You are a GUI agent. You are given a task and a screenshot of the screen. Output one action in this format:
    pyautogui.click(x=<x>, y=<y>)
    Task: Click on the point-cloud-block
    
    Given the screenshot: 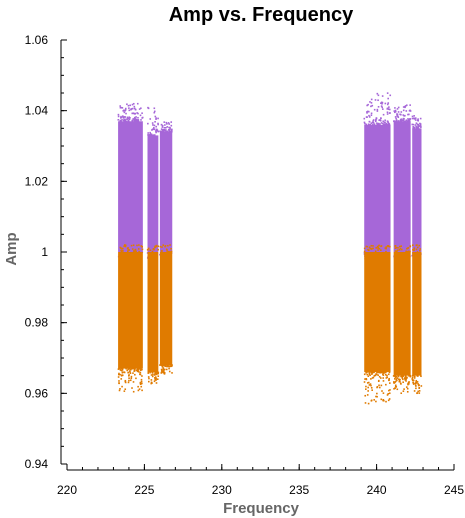 What is the action you would take?
    pyautogui.click(x=166, y=191)
    